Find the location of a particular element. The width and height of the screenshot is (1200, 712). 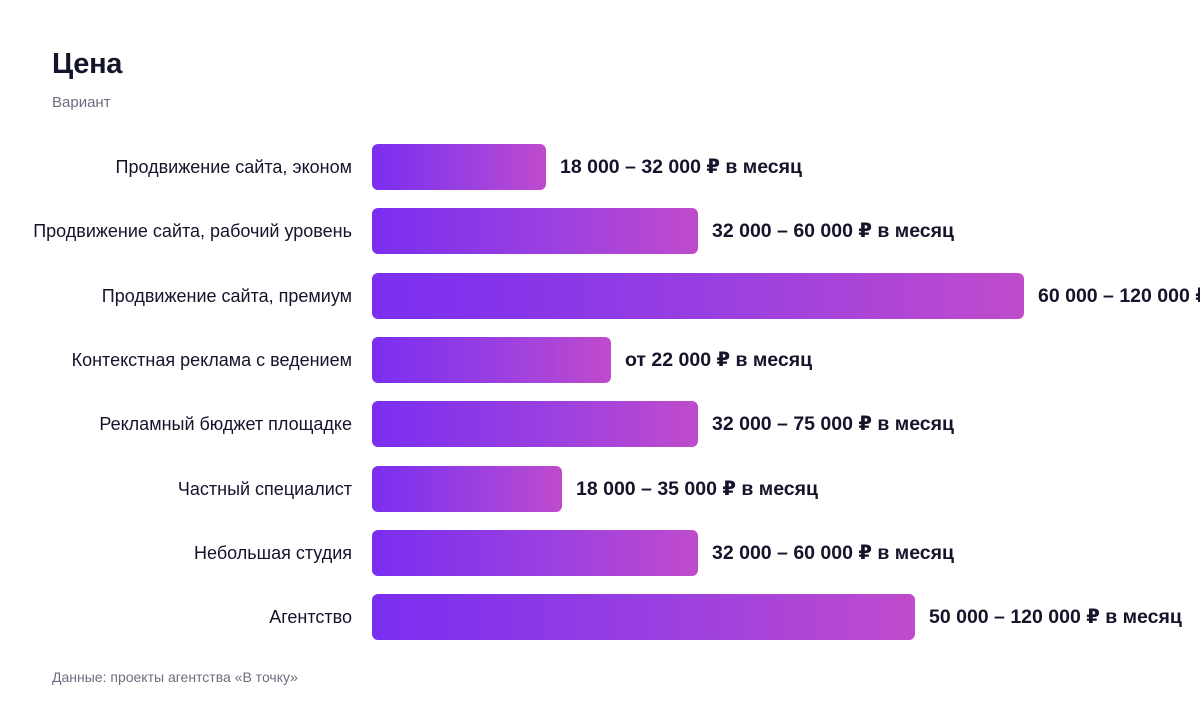

value-label: 18 000 – 32 000 ₽ в месяц is located at coordinates (681, 167).